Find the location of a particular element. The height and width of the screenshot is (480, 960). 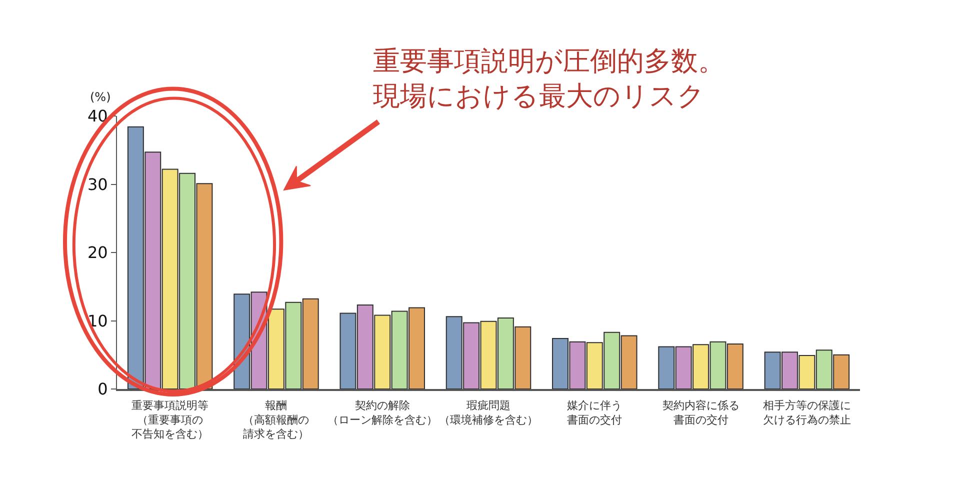

y-tick-label: 40 is located at coordinates (97, 116).